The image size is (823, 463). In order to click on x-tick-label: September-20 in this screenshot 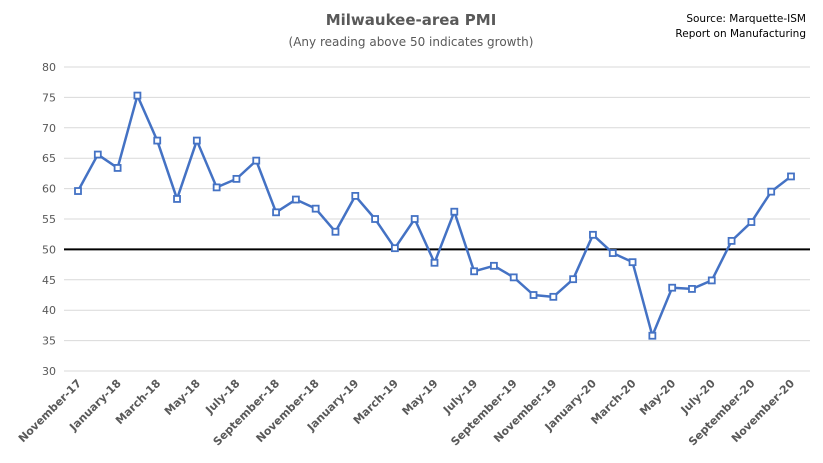, I will do `click(722, 413)`.